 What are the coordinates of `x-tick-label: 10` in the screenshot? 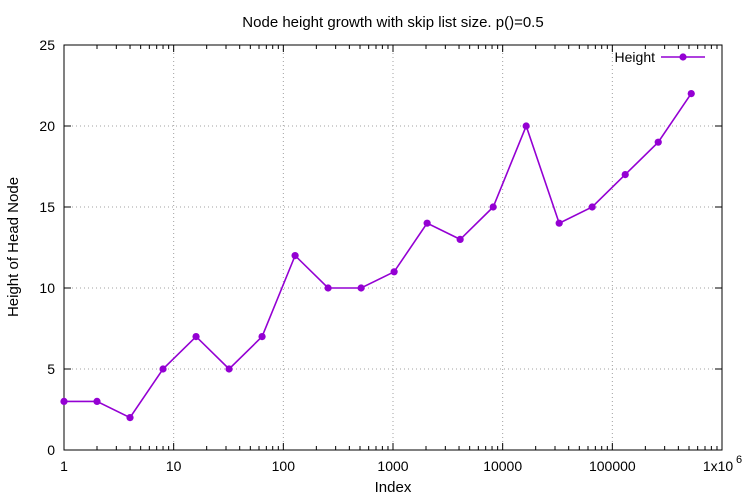 It's located at (174, 466).